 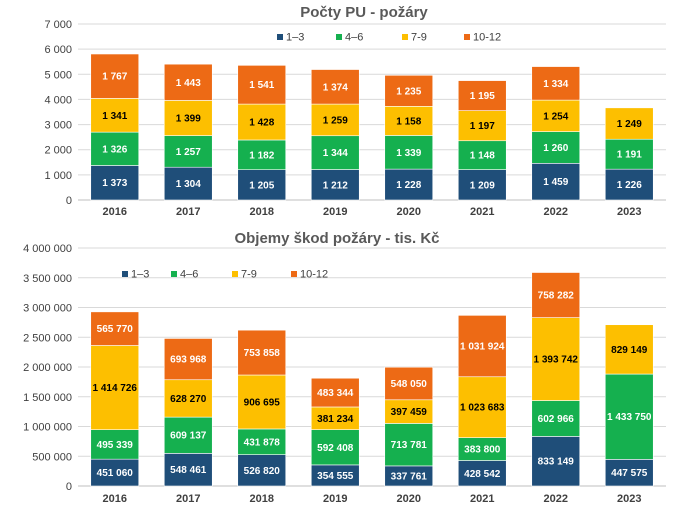 What do you see at coordinates (188, 470) in the screenshot?
I see `data-label: 548 461` at bounding box center [188, 470].